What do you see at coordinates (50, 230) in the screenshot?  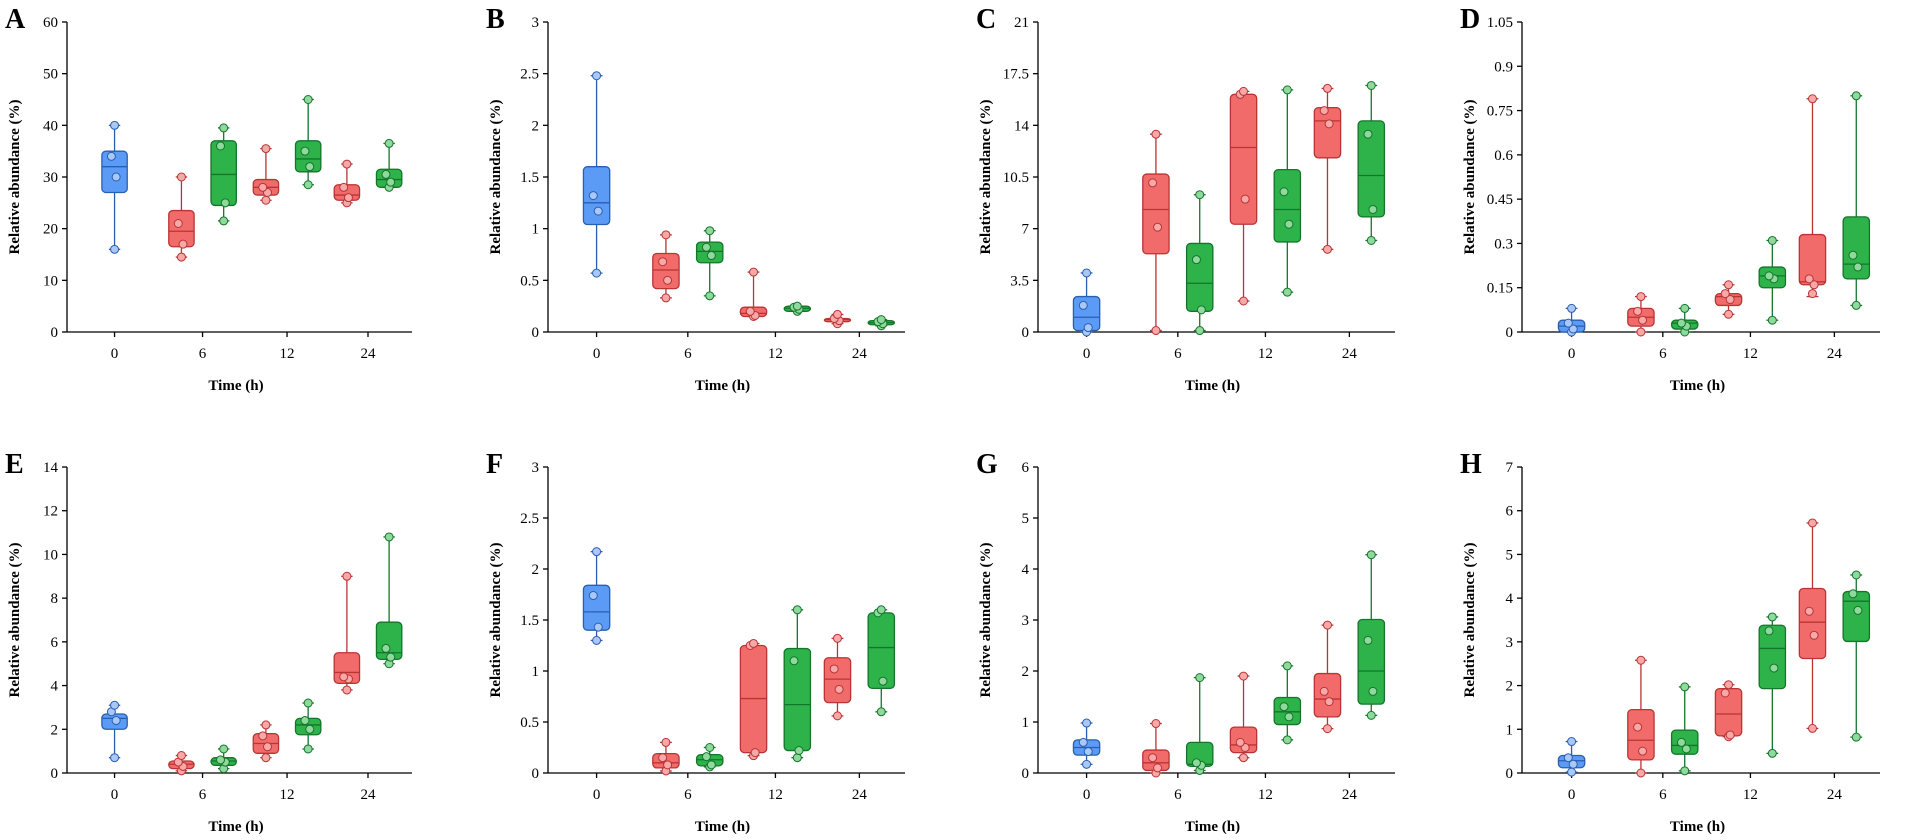 I see `y-tick-label: 20` at bounding box center [50, 230].